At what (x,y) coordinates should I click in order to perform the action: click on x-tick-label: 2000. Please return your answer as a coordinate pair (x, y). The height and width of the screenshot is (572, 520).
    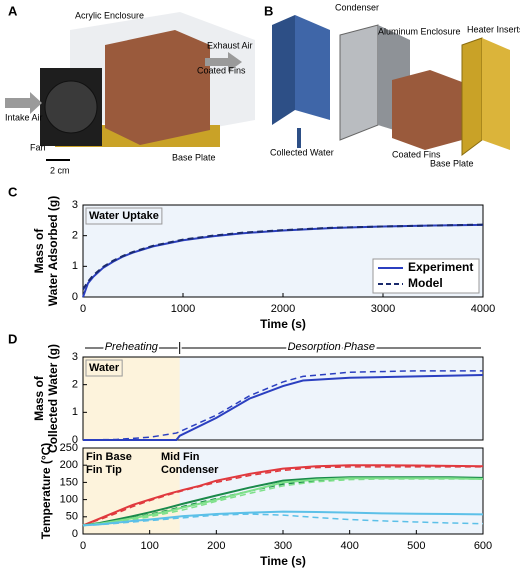
    Looking at the image, I should click on (283, 309).